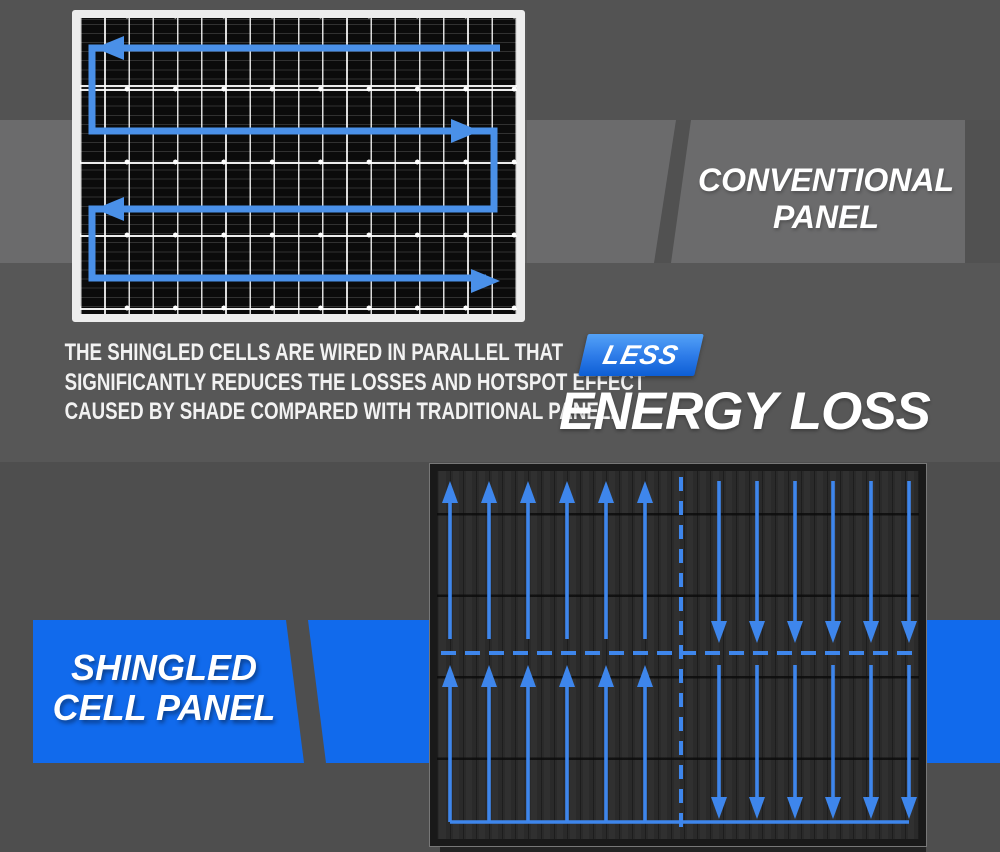  I want to click on less-badge-text: LESS, so click(641, 354).